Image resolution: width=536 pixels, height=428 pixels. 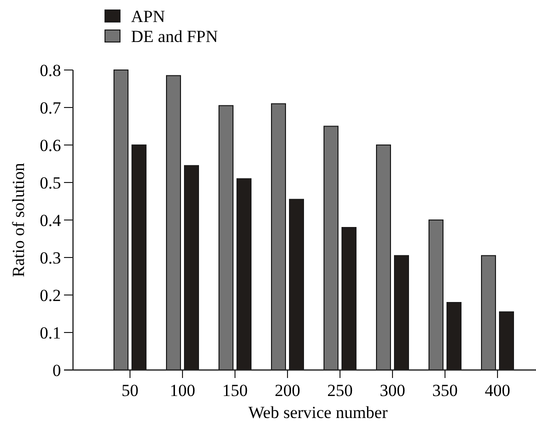 I want to click on y-tick-label: 0.2, so click(x=50, y=295).